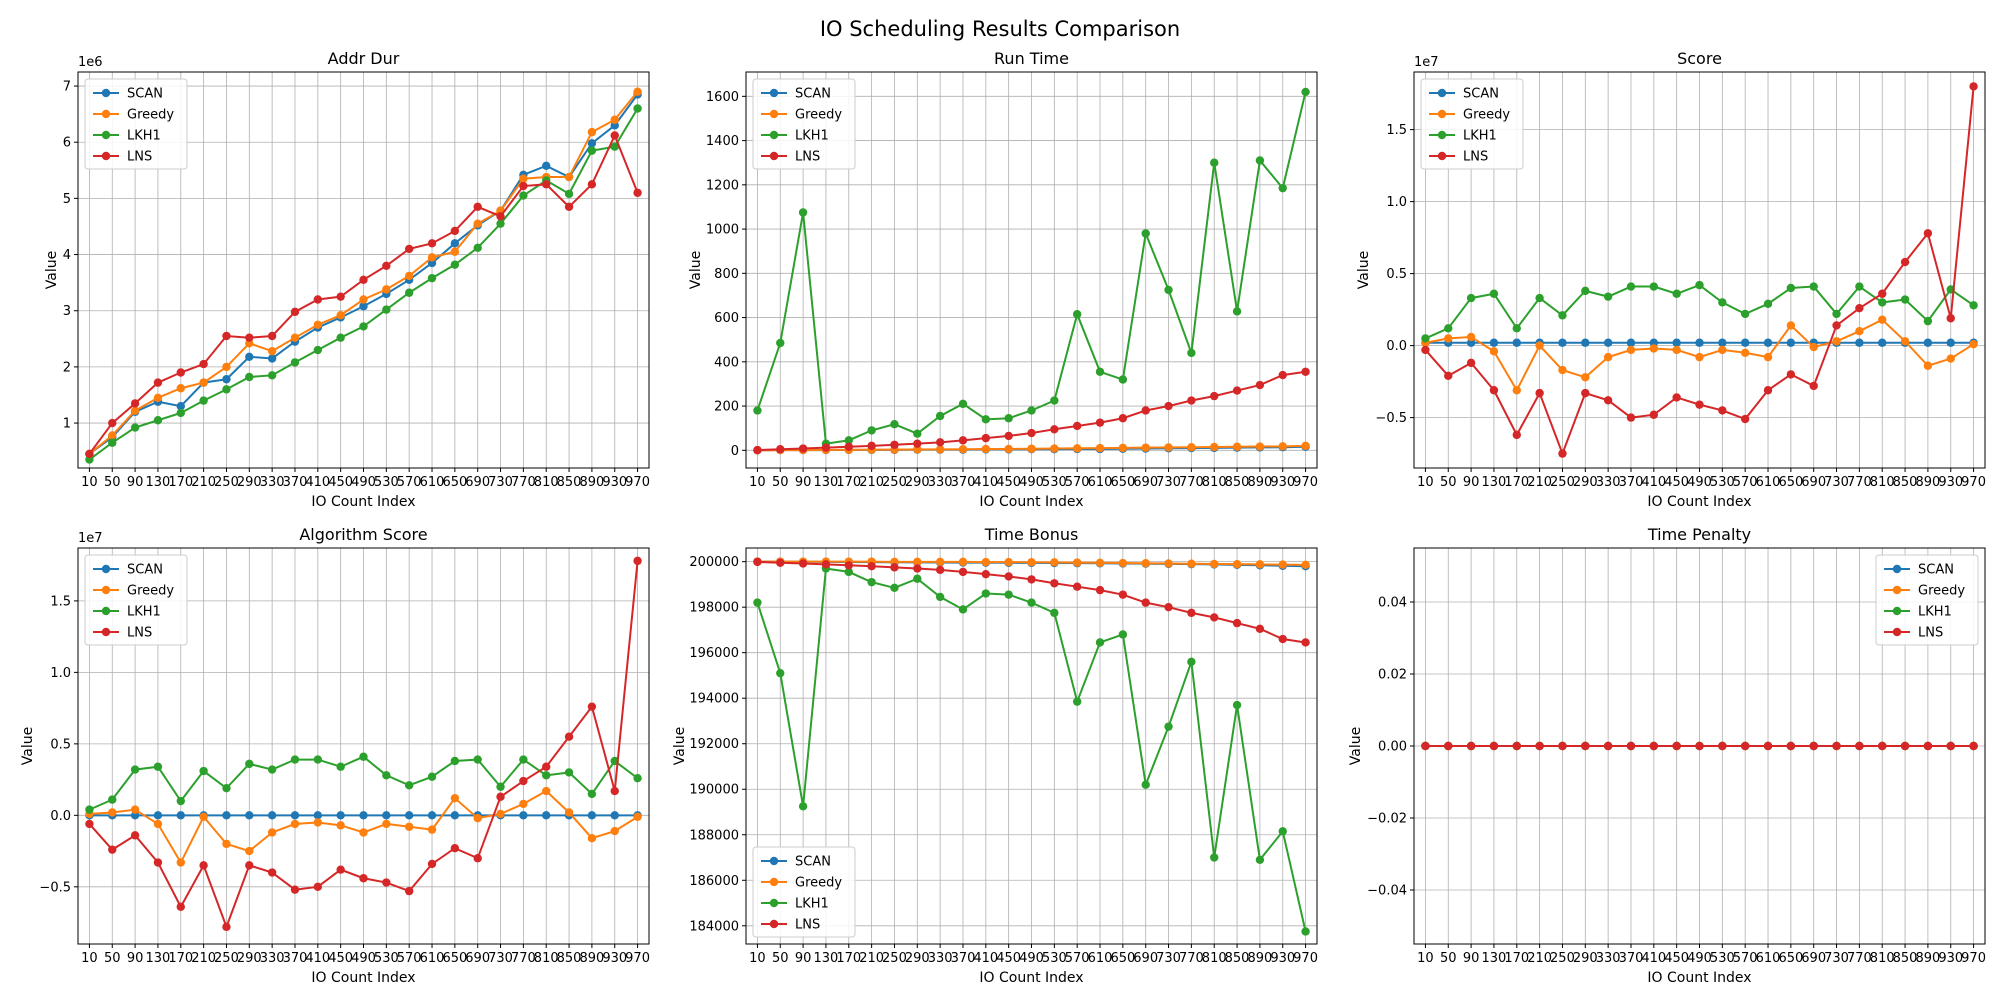  Describe the element at coordinates (1145, 482) in the screenshot. I see `x-tick-label: 690` at that location.